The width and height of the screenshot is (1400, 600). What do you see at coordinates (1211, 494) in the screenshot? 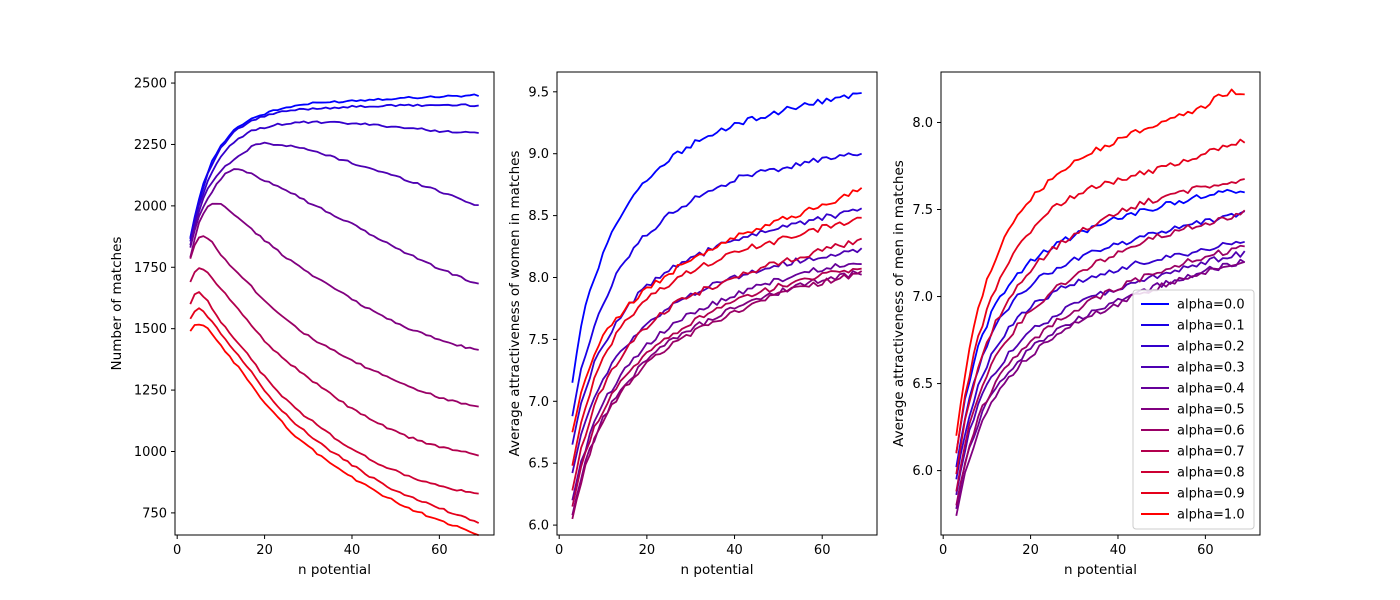
I see `legend-label: alpha=0.9` at bounding box center [1211, 494].